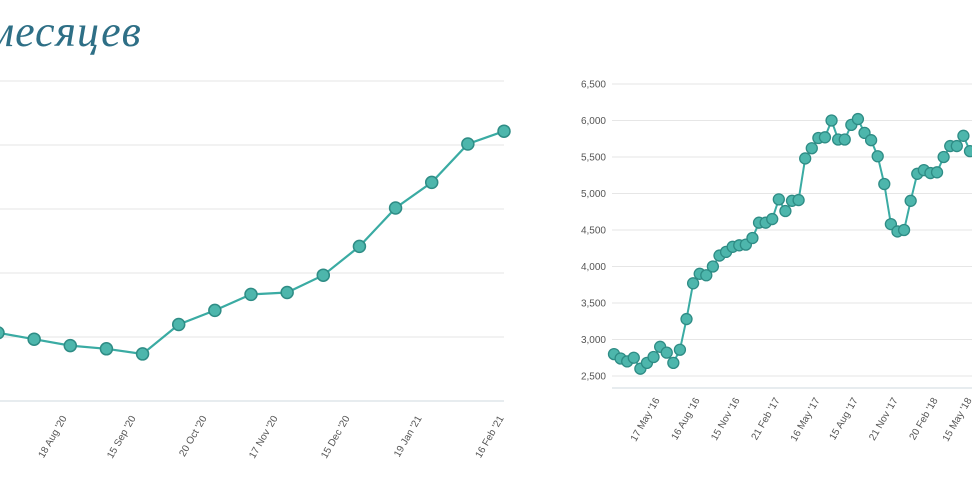  I want to click on x-tick-label: 20 Feb '18, so click(924, 419).